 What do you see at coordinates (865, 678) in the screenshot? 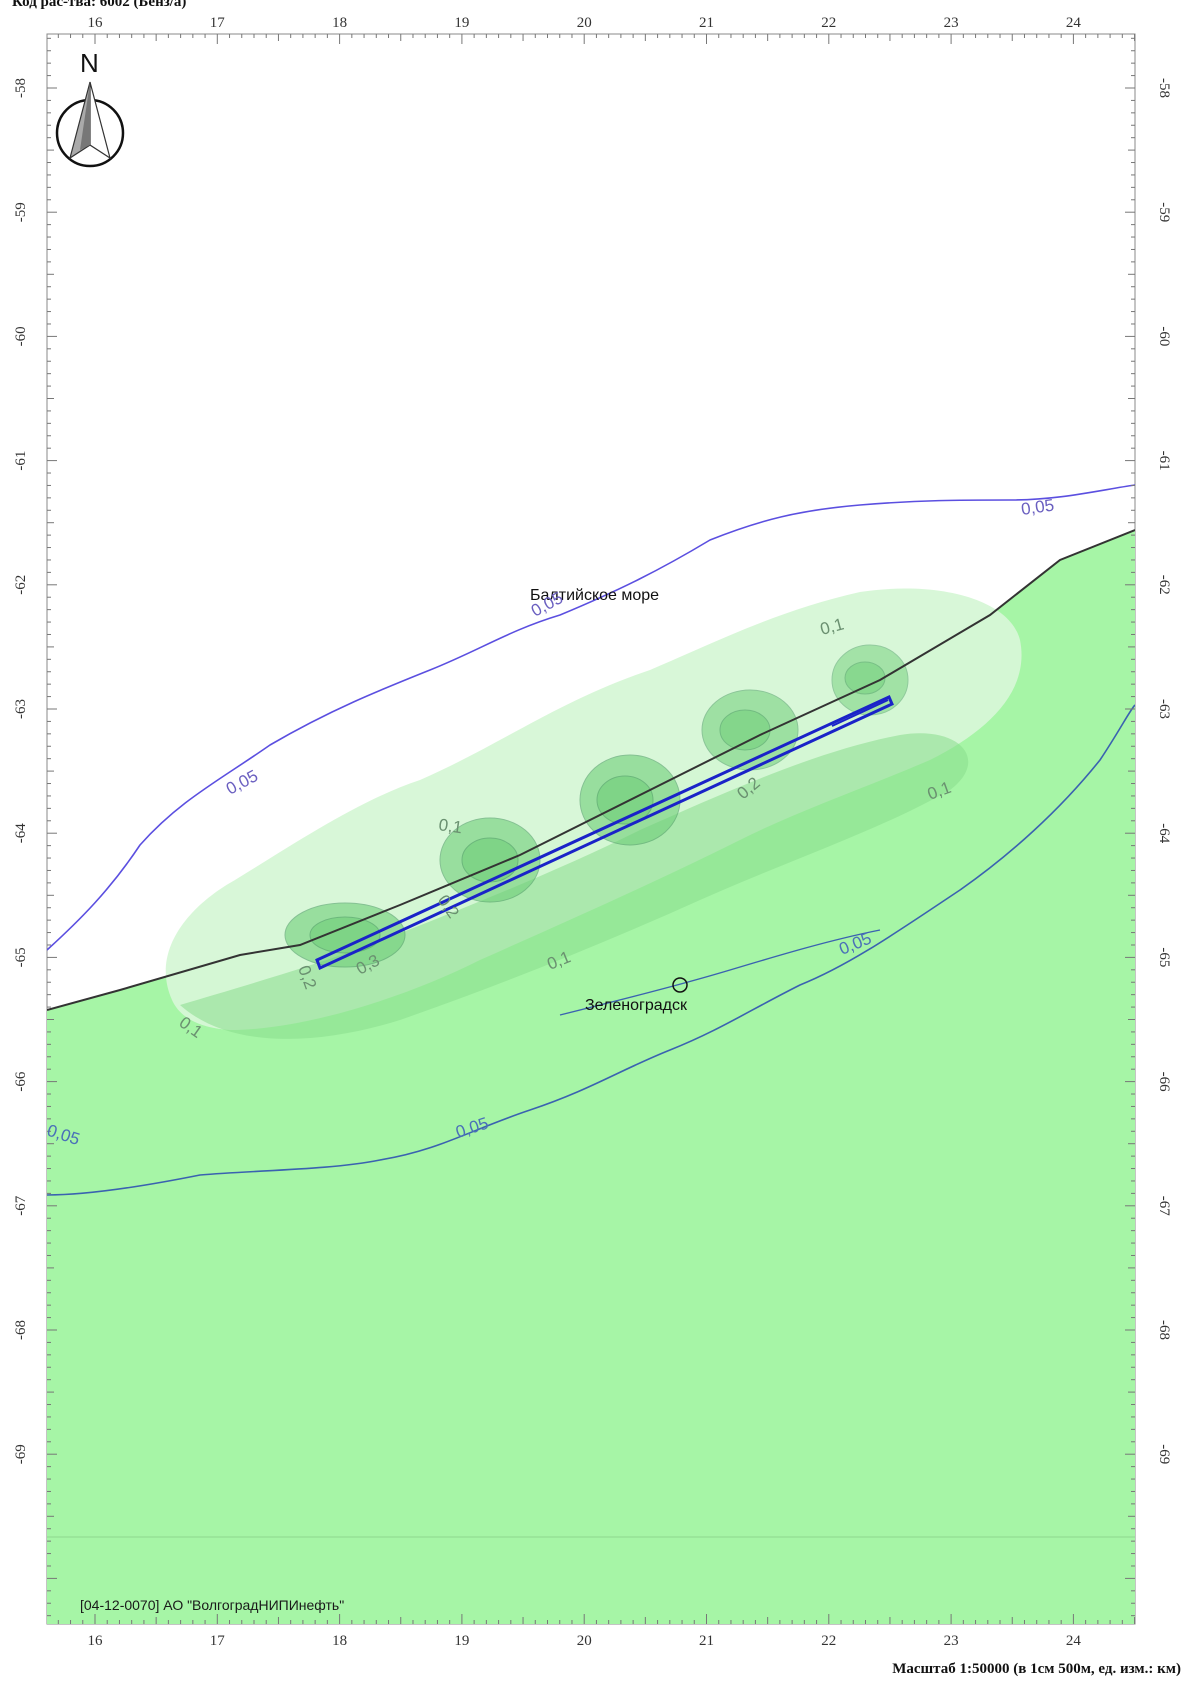
I see `plume-core-5b` at bounding box center [865, 678].